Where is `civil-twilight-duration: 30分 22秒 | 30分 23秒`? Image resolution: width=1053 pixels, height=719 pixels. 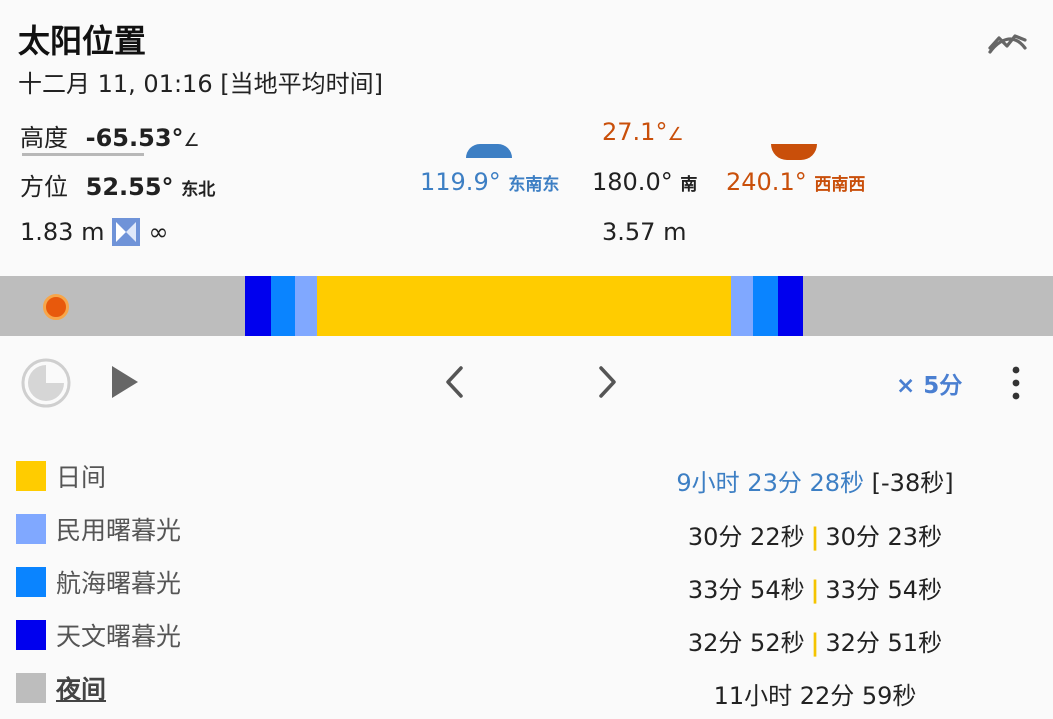 civil-twilight-duration: 30分 22秒 | 30分 23秒 is located at coordinates (815, 537).